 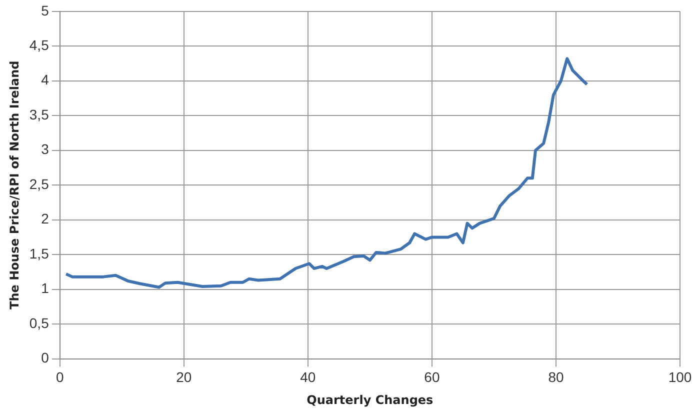 What do you see at coordinates (45, 218) in the screenshot?
I see `y-tick-label: 2` at bounding box center [45, 218].